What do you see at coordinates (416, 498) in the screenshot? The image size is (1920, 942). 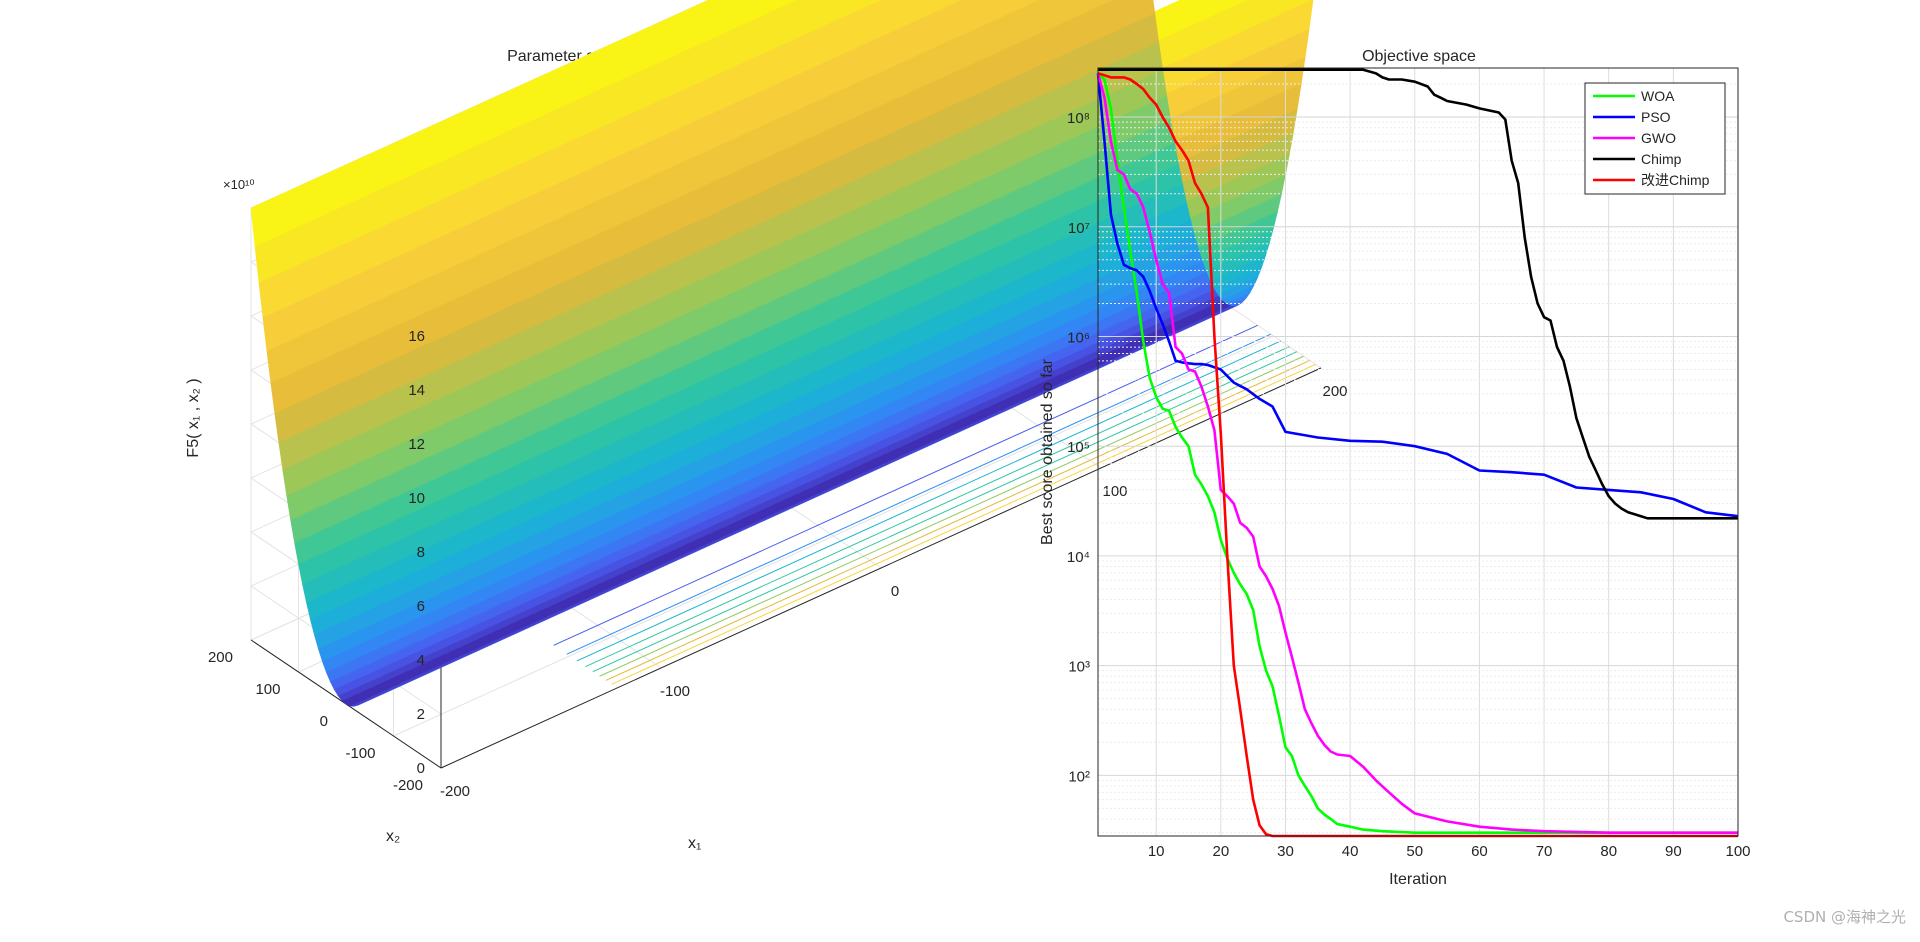 I see `z-tick-label: 10` at bounding box center [416, 498].